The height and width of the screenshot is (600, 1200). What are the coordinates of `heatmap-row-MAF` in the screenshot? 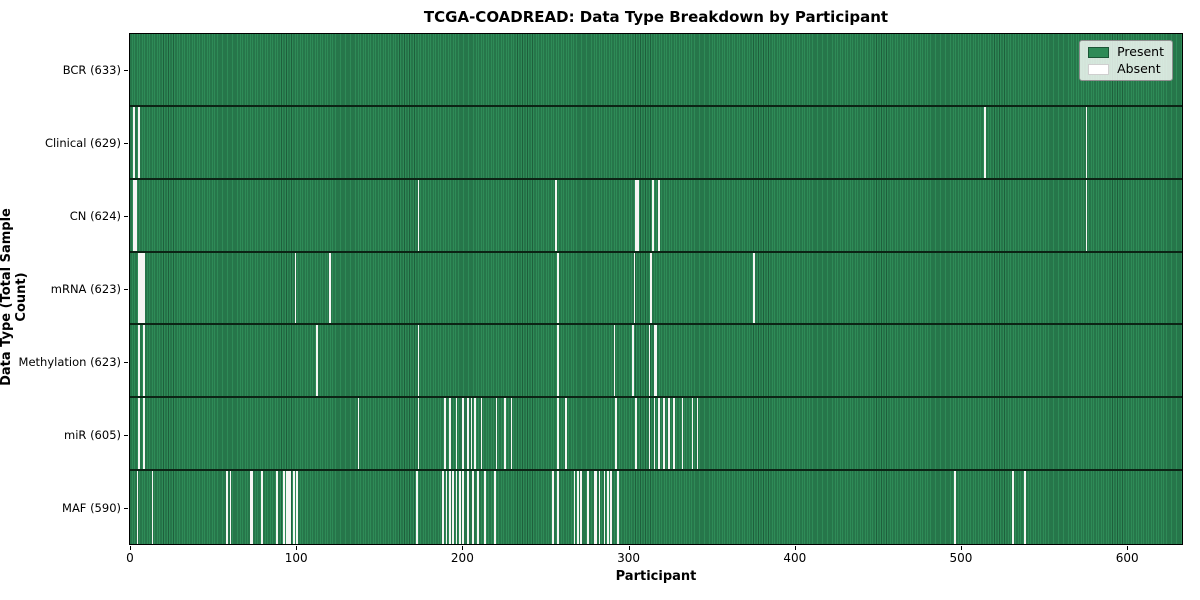 It's located at (656, 507).